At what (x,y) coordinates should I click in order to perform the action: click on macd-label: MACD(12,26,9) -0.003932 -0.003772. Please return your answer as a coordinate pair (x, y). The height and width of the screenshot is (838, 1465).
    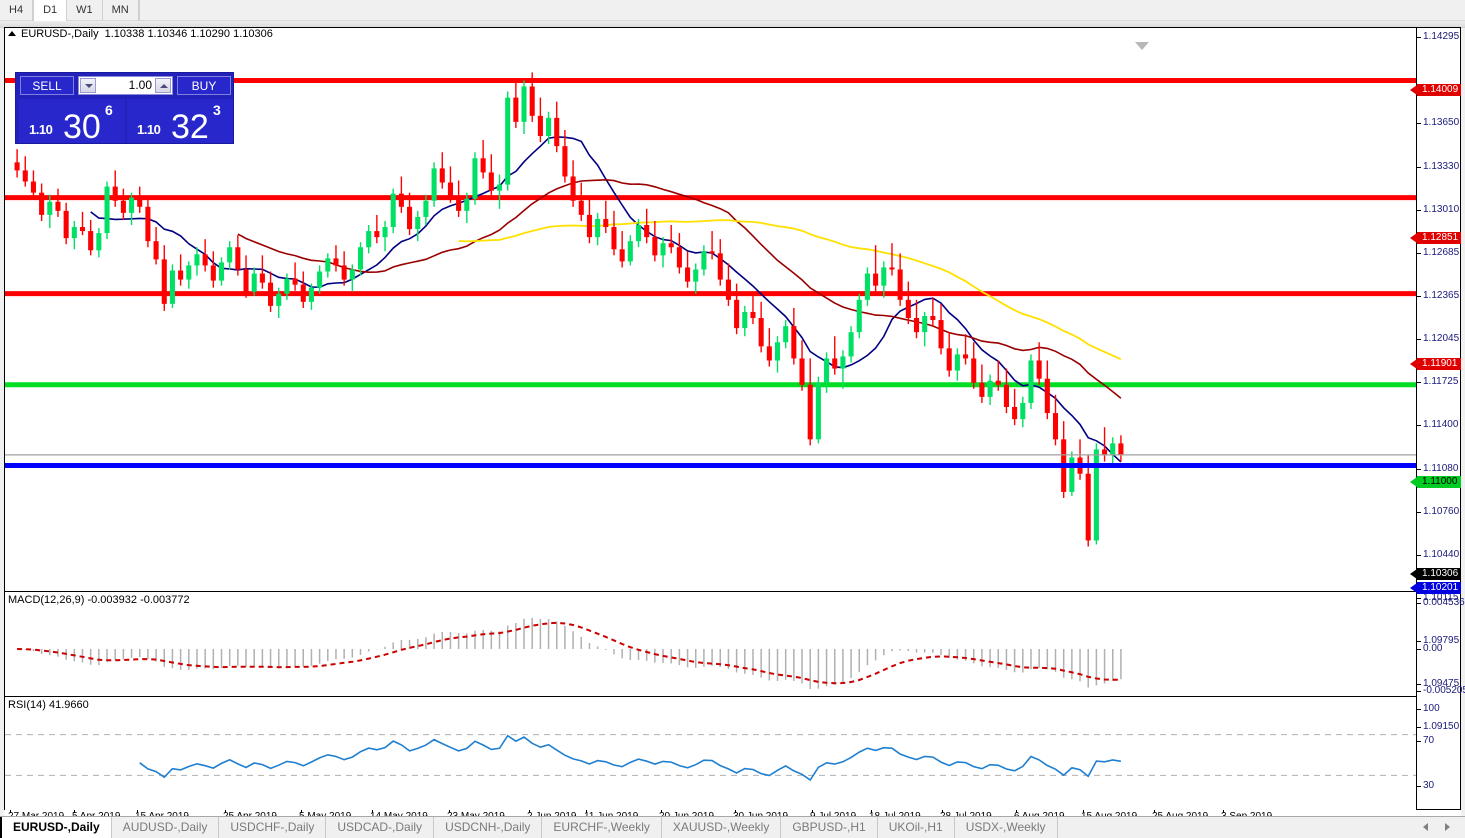
    Looking at the image, I should click on (99, 600).